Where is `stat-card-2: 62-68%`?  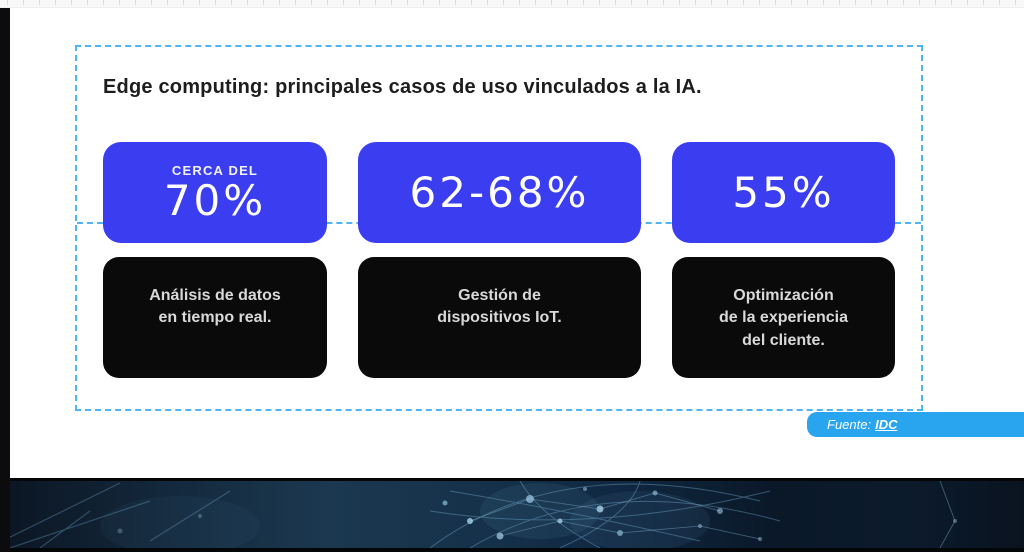 stat-card-2: 62-68% is located at coordinates (499, 192).